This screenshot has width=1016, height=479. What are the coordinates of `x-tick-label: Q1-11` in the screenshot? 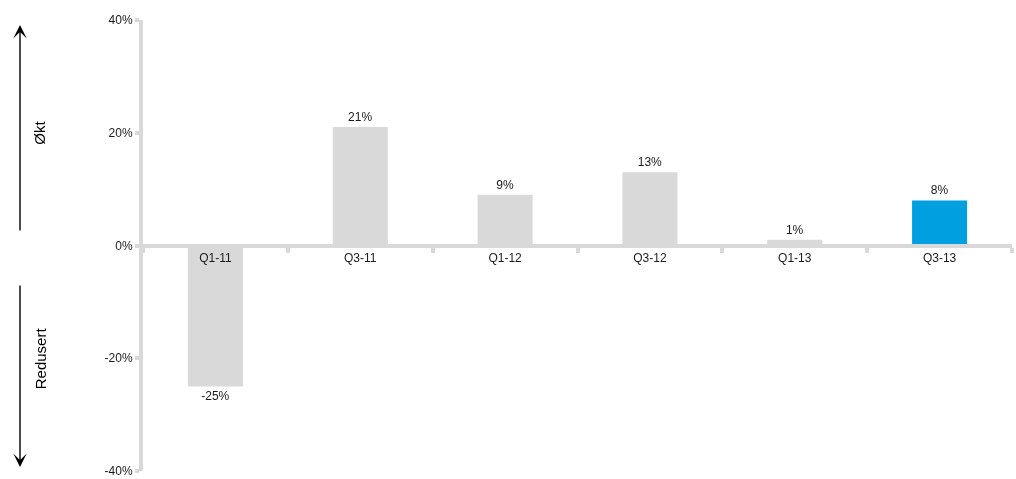 It's located at (215, 257).